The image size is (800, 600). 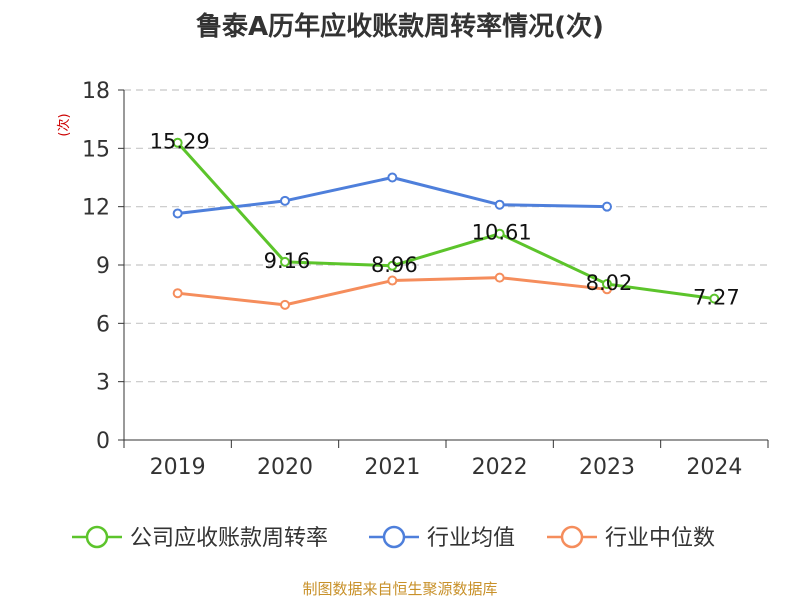 I want to click on x-tick-label: 2023, so click(x=607, y=467).